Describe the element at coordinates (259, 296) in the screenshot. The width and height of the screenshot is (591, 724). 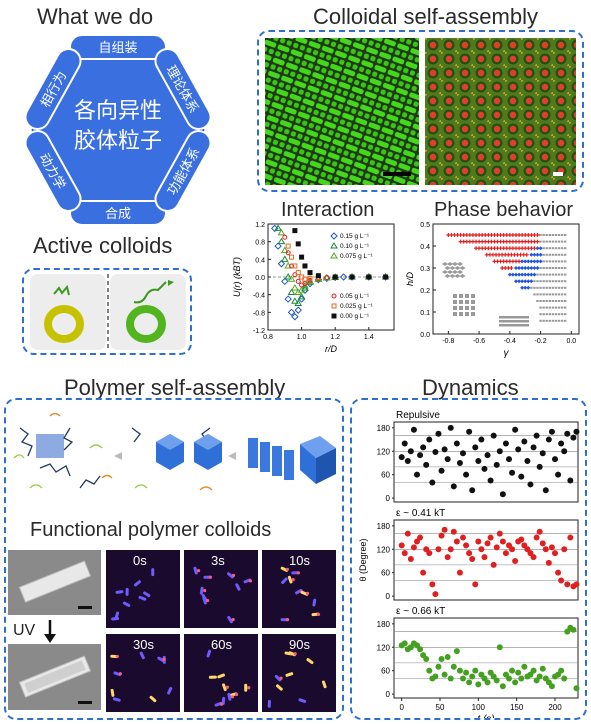
I see `y-tick-label: -0.4` at that location.